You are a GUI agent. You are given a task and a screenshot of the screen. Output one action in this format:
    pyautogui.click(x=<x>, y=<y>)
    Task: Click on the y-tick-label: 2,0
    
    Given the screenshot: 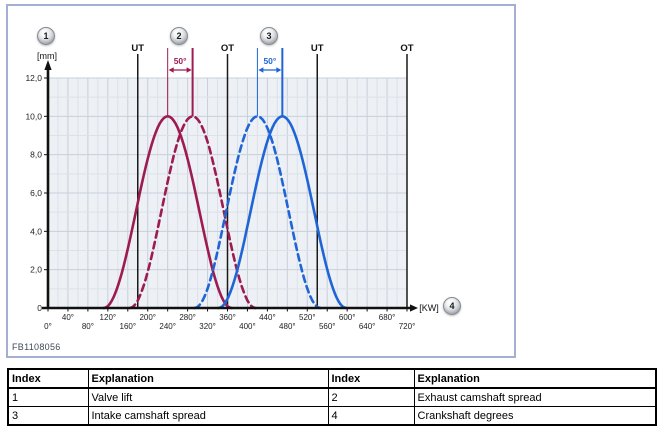 What is the action you would take?
    pyautogui.click(x=36, y=270)
    